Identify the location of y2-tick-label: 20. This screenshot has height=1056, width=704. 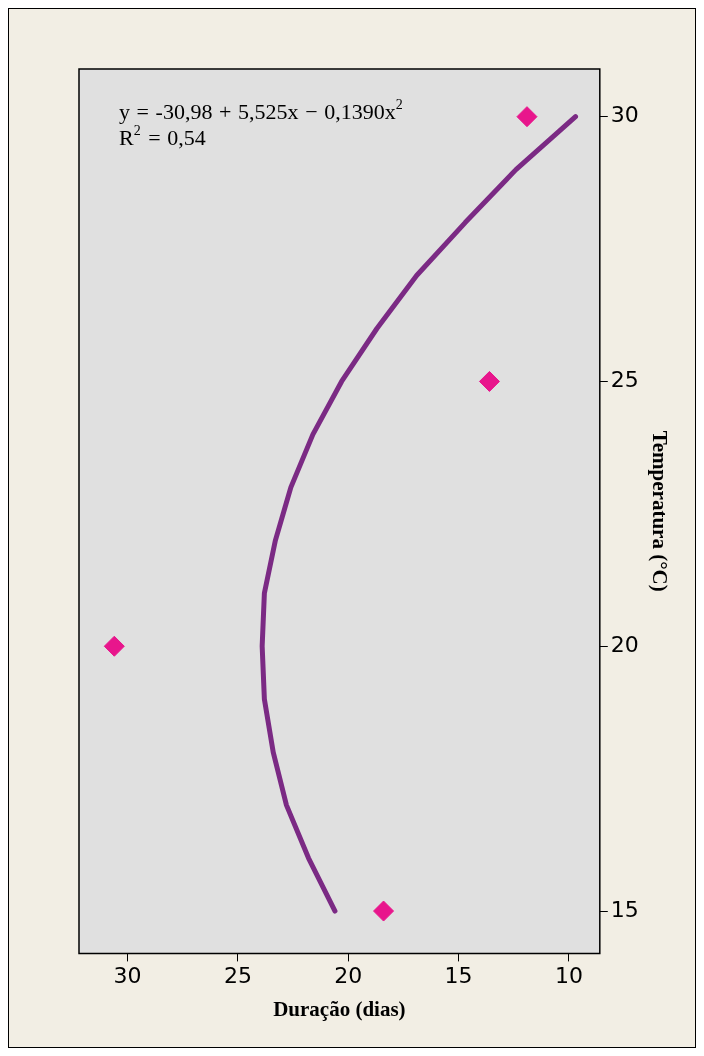
(624, 644).